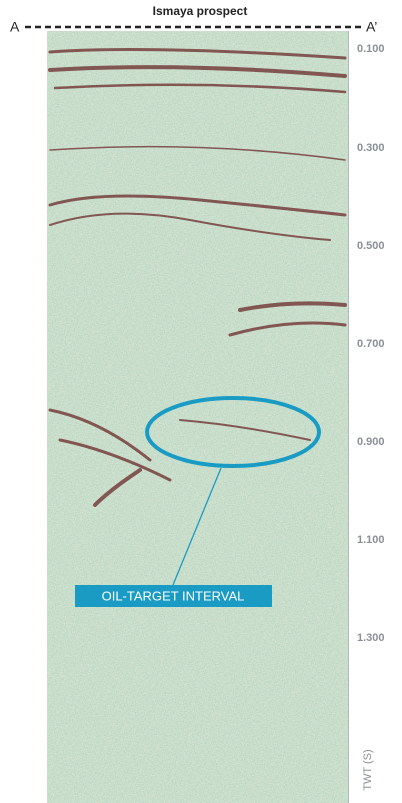  What do you see at coordinates (371, 344) in the screenshot?
I see `tick-label: 0.700` at bounding box center [371, 344].